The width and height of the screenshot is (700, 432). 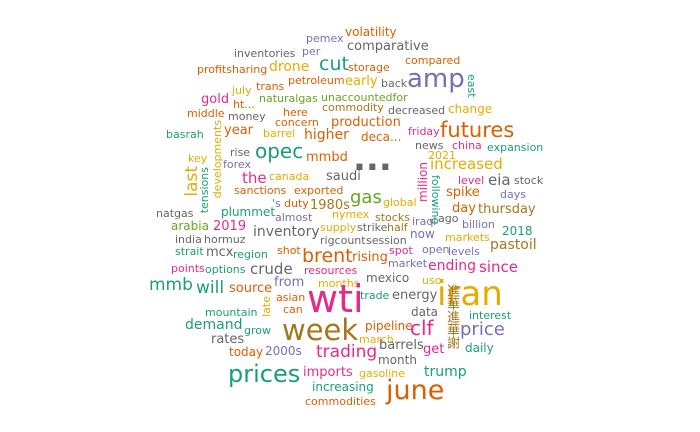 What do you see at coordinates (319, 190) in the screenshot?
I see `word-exported: exported` at bounding box center [319, 190].